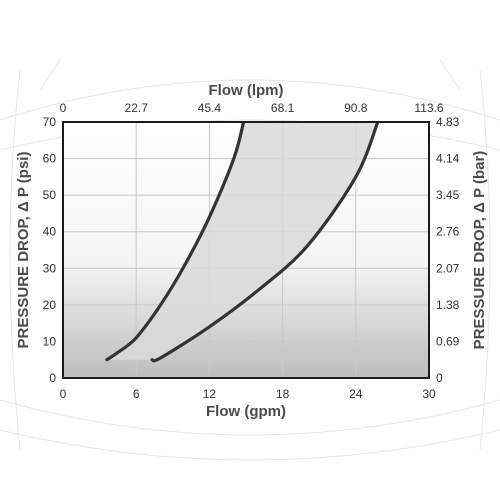 Image resolution: width=500 pixels, height=500 pixels. I want to click on x-tick-label: 0, so click(63, 394).